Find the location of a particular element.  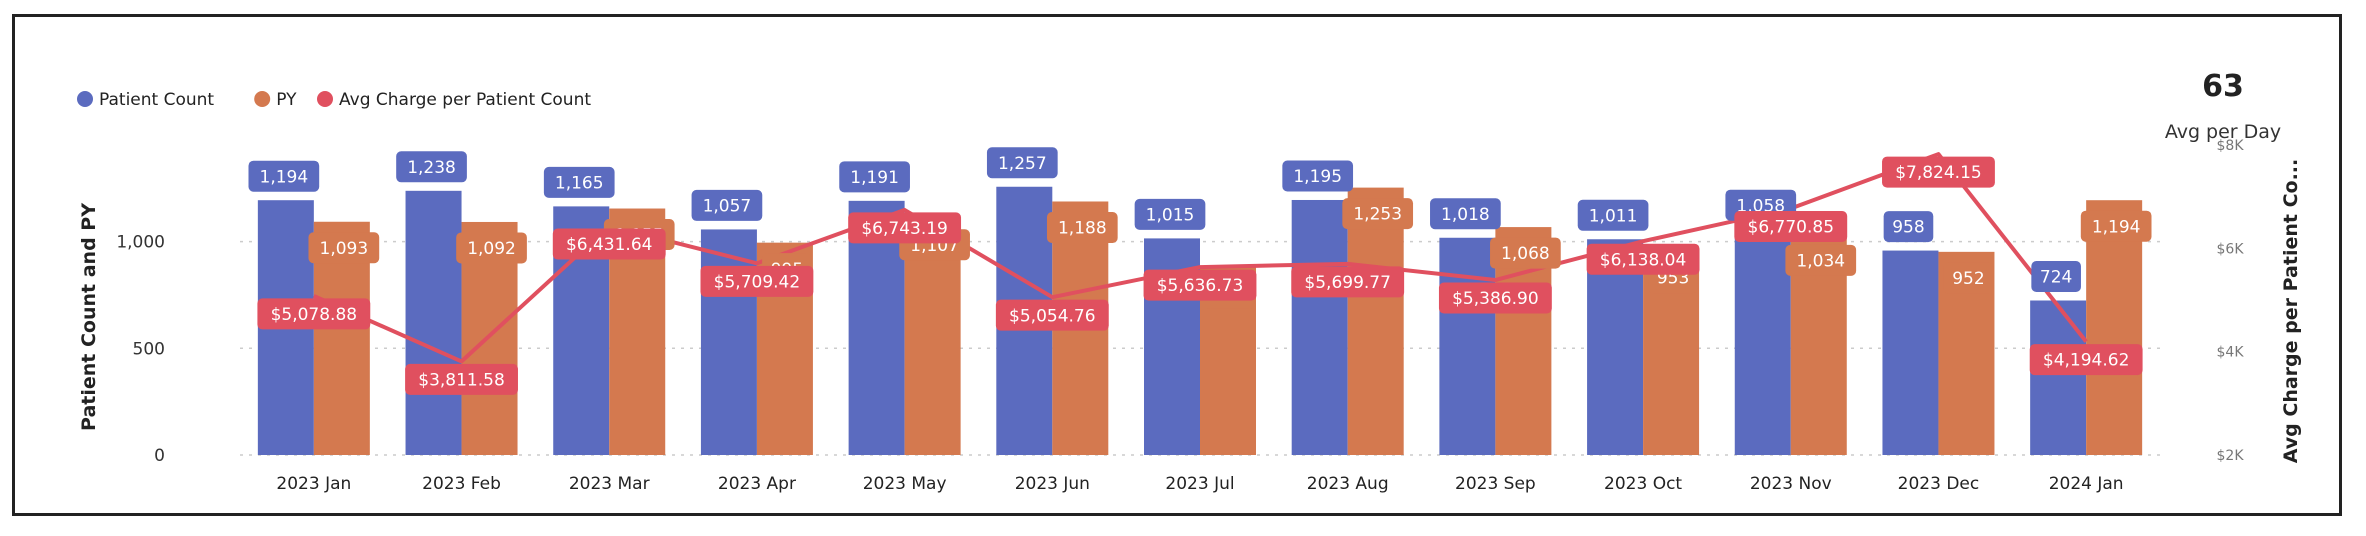

patient-count-label: 724 is located at coordinates (2056, 278).